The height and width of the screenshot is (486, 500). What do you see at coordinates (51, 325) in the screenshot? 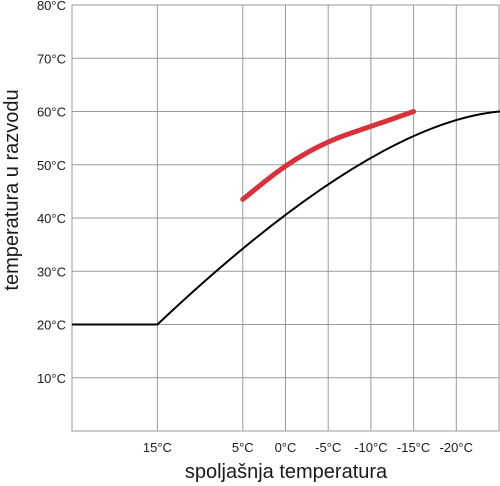
I see `y-tick-label: 20°C` at bounding box center [51, 325].